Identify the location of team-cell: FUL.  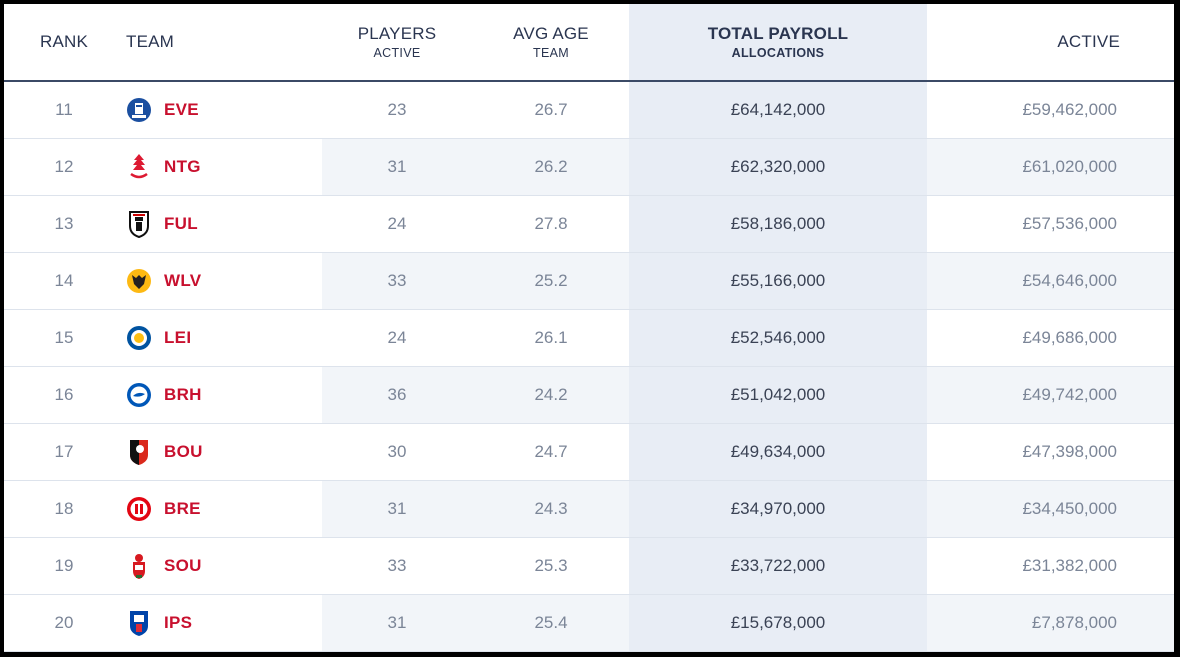
(226, 224).